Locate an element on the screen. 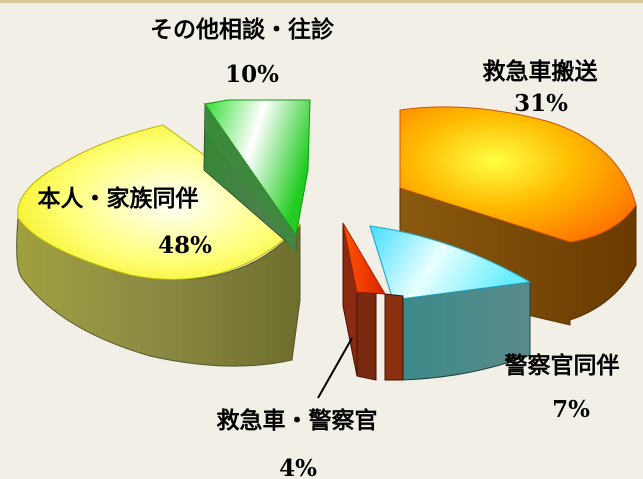 The image size is (643, 479). slice-その他相談往診 is located at coordinates (257, 177).